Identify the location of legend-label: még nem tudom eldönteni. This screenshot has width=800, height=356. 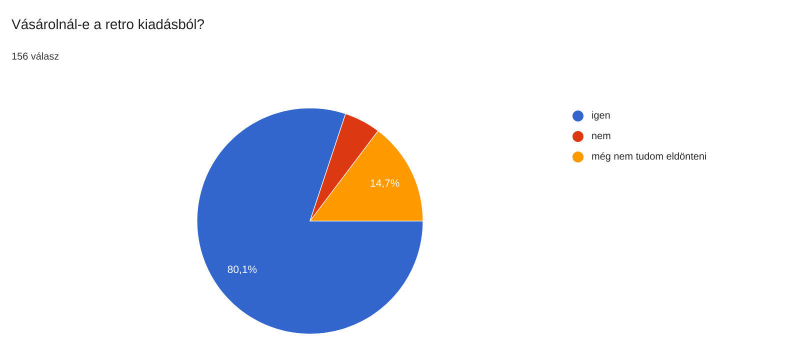
(649, 157).